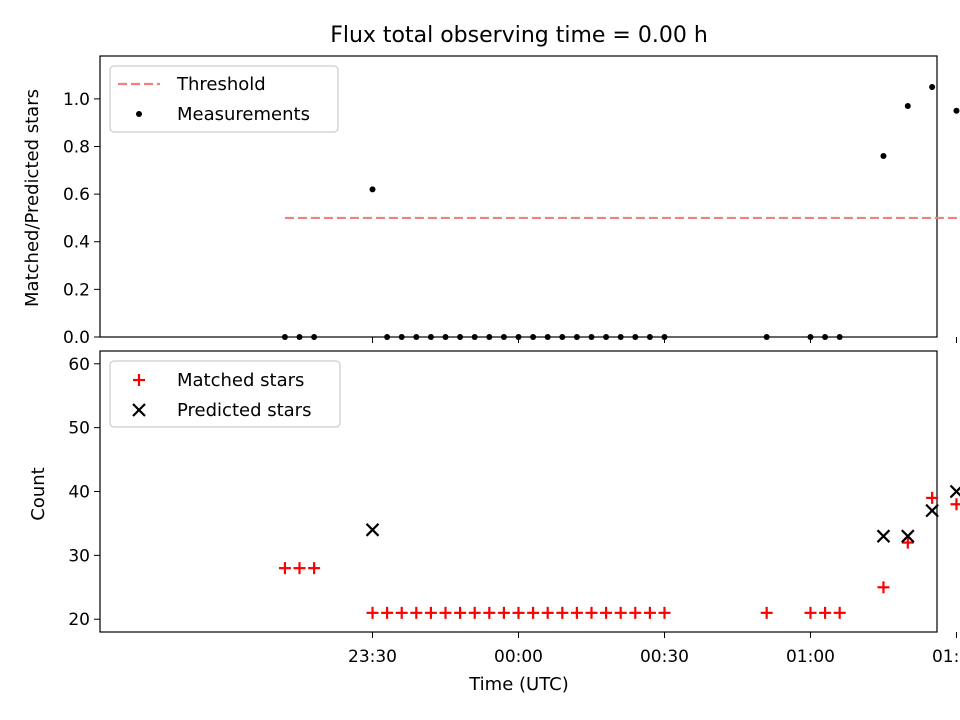 This screenshot has width=960, height=720. Describe the element at coordinates (240, 380) in the screenshot. I see `legend-matched-label: Matched stars` at that location.